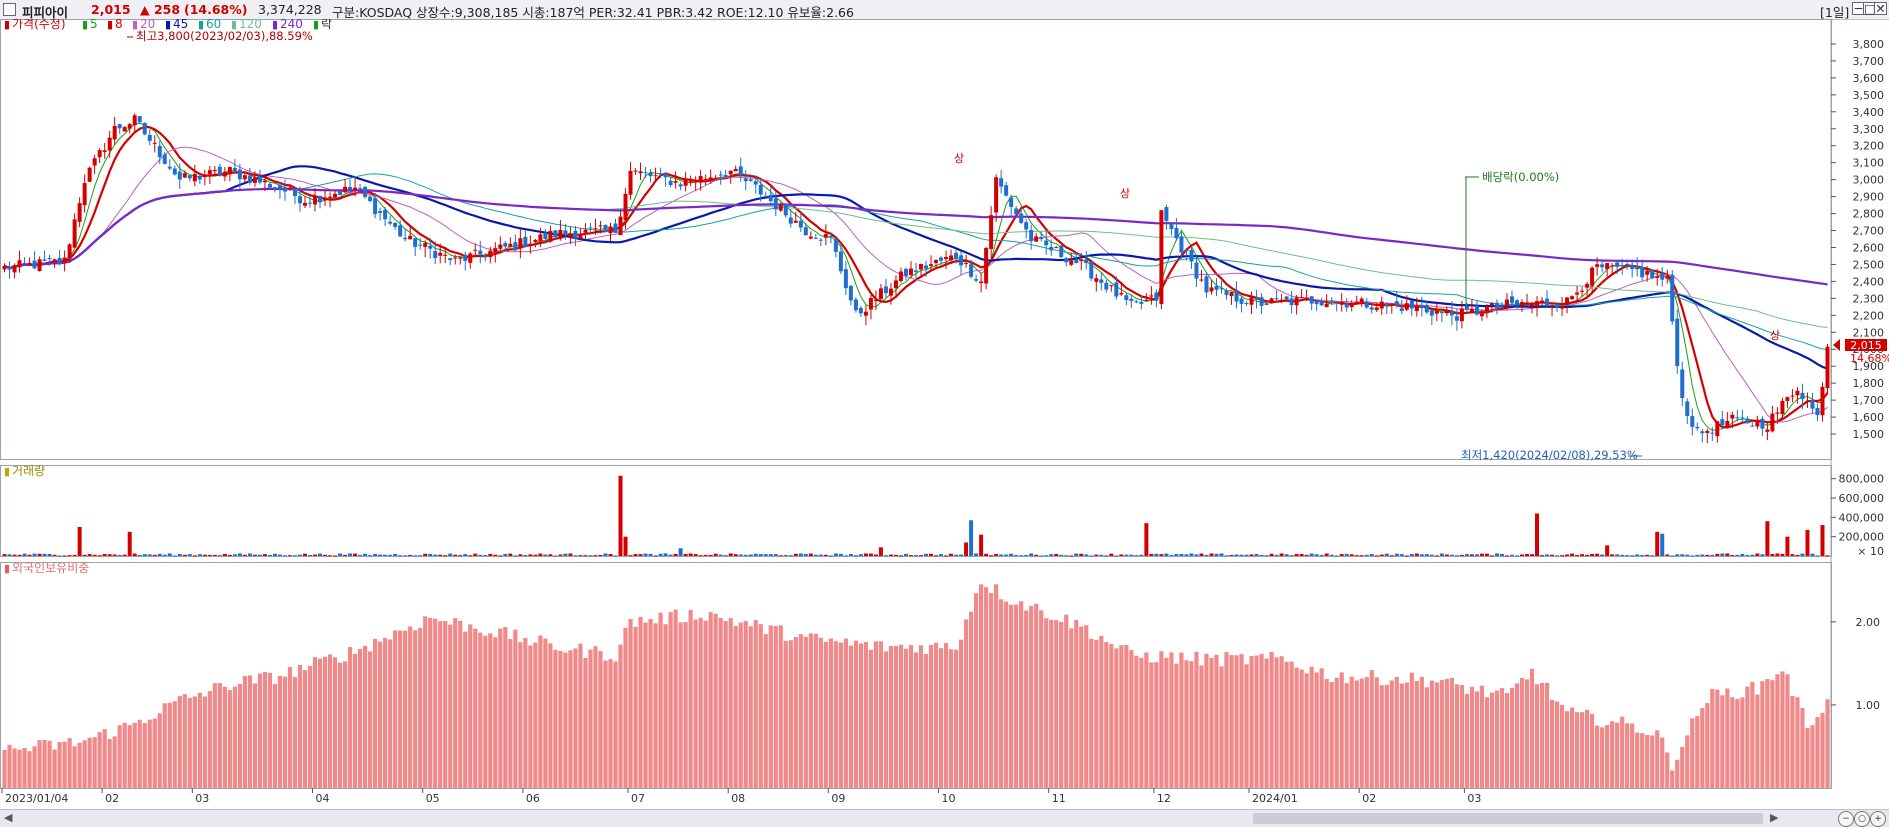 This screenshot has height=827, width=1889. I want to click on close-icon: ✕, so click(1880, 8).